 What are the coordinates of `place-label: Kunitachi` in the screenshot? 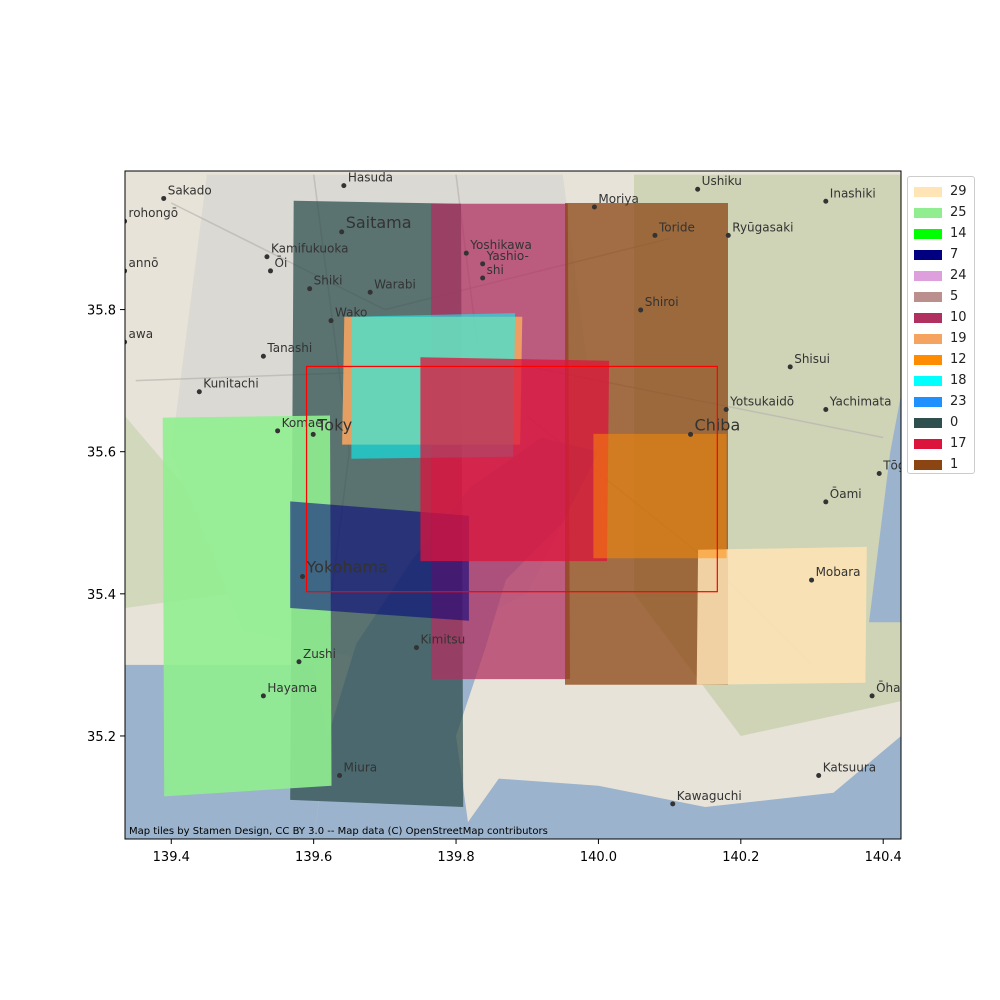 It's located at (230, 384).